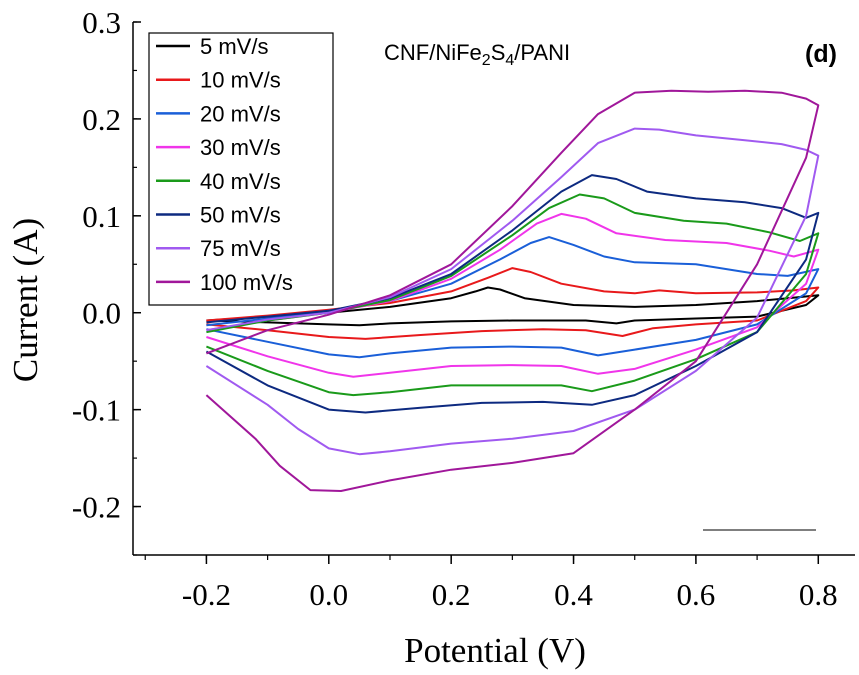  I want to click on y-tick-label: -0.1, so click(96, 410).